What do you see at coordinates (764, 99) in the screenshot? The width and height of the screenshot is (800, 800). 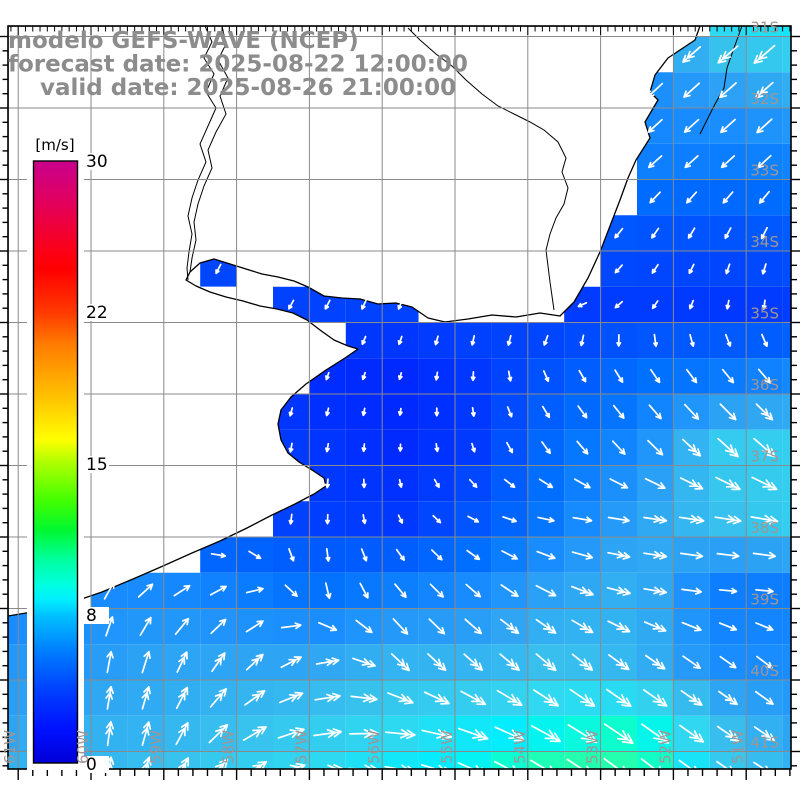 I see `latitude-label: 32S` at bounding box center [764, 99].